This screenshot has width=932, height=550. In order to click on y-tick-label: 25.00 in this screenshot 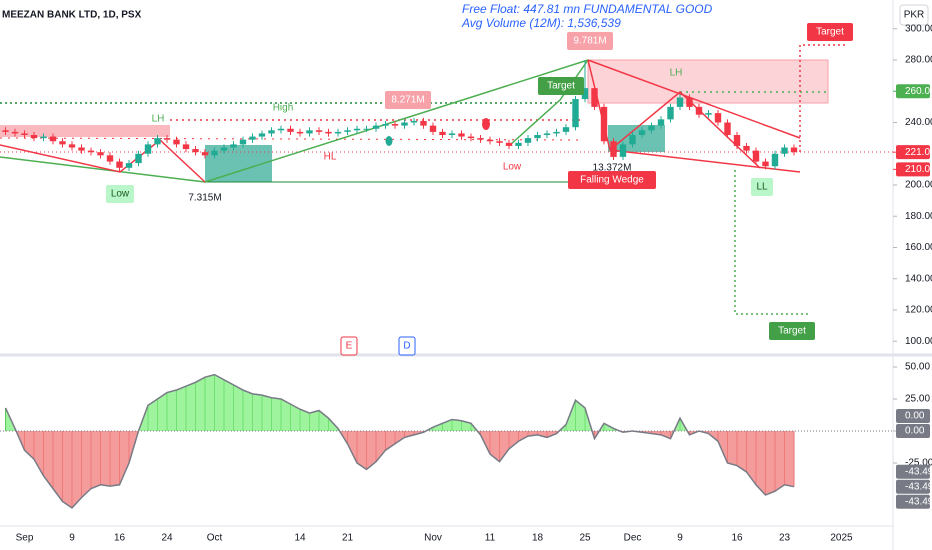, I will do `click(917, 399)`.